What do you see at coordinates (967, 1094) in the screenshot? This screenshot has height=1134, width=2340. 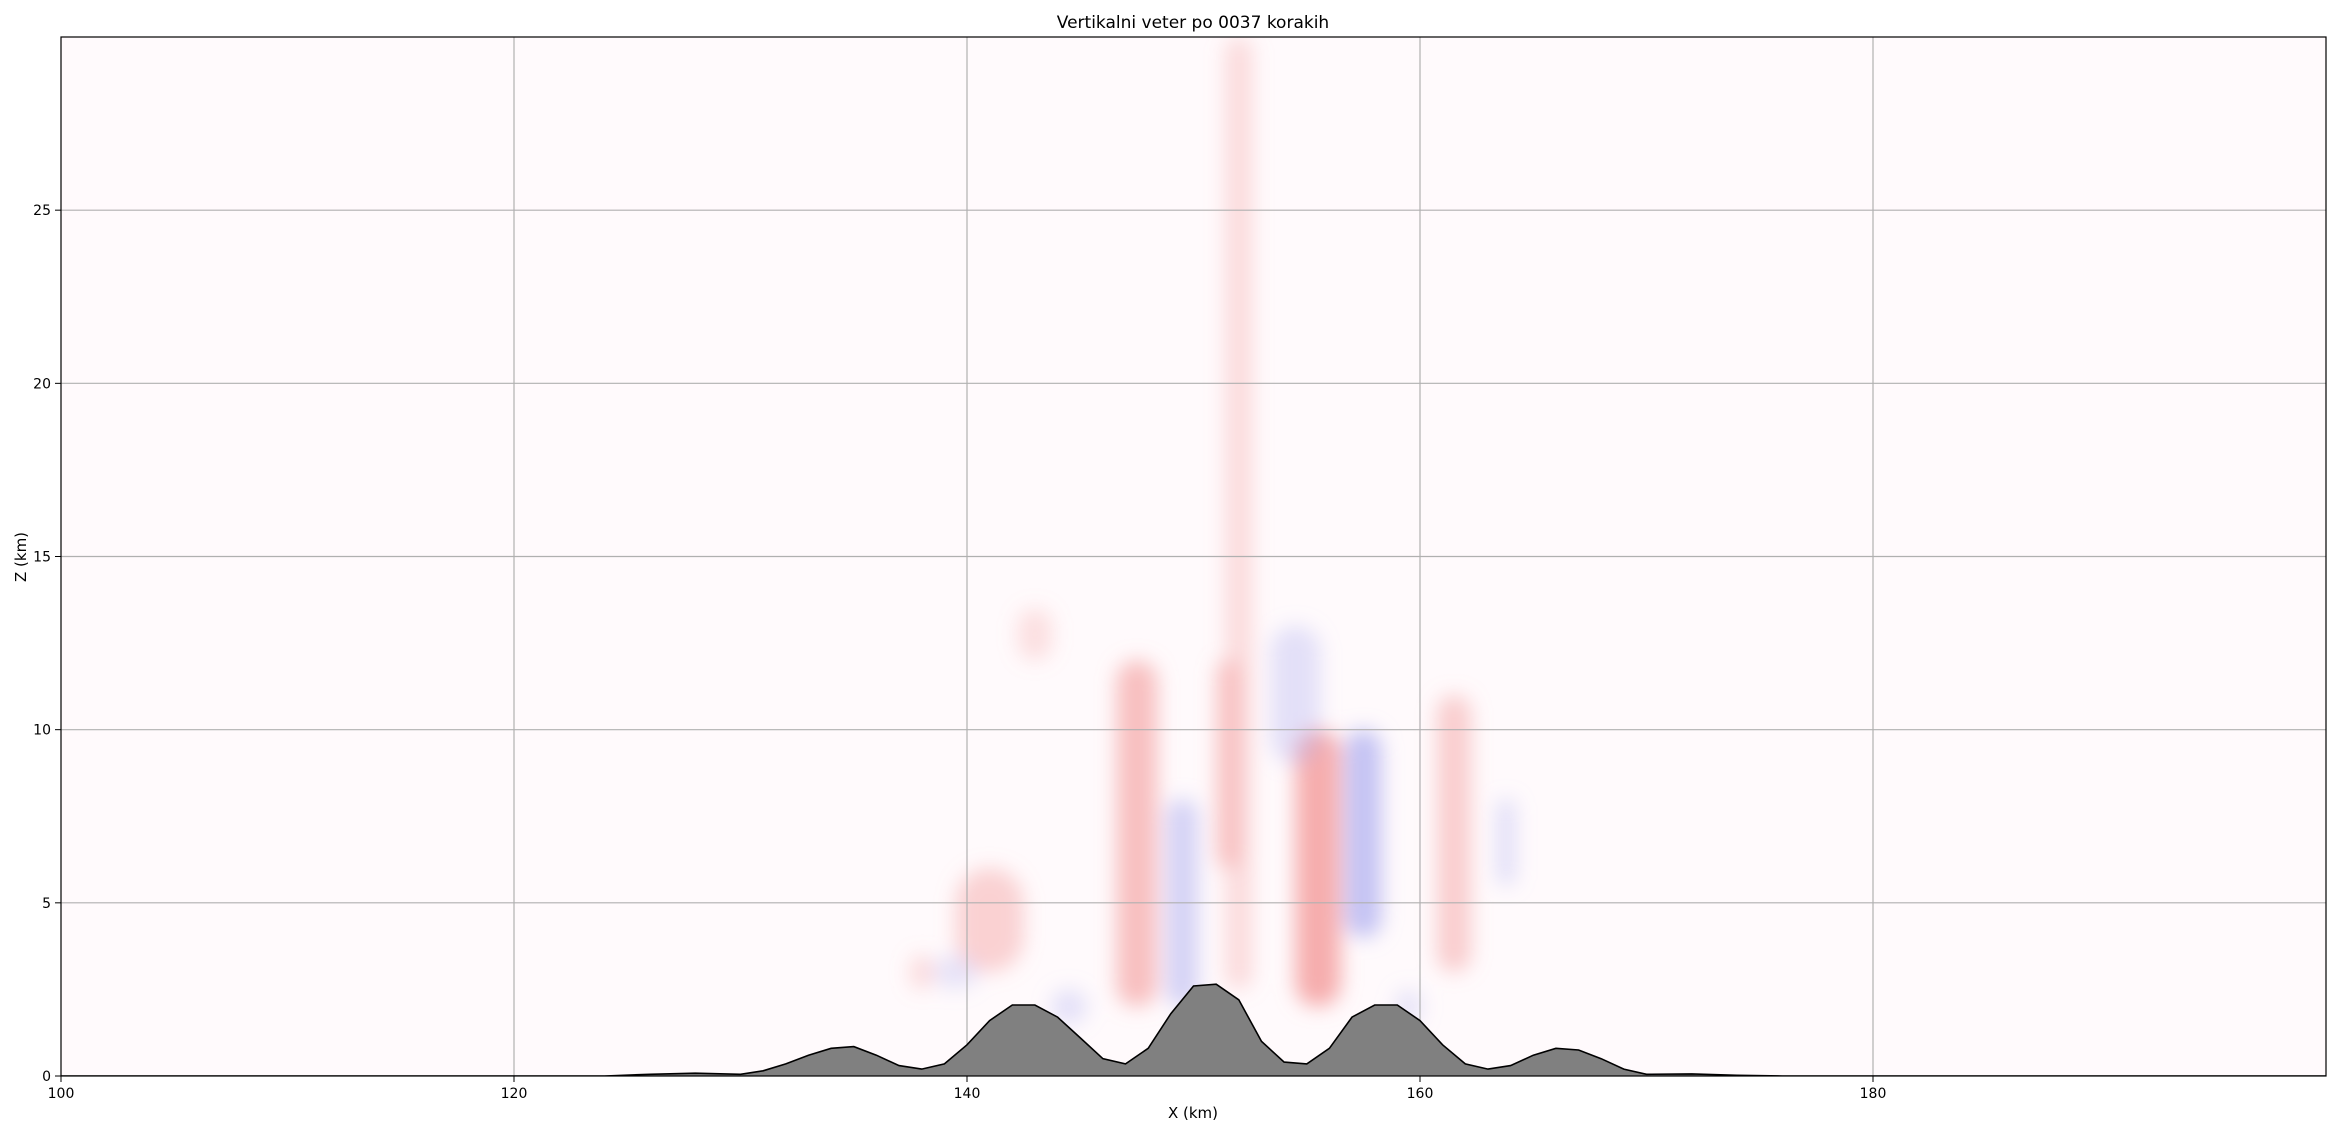 I see `x-tick-label-140: 140` at bounding box center [967, 1094].